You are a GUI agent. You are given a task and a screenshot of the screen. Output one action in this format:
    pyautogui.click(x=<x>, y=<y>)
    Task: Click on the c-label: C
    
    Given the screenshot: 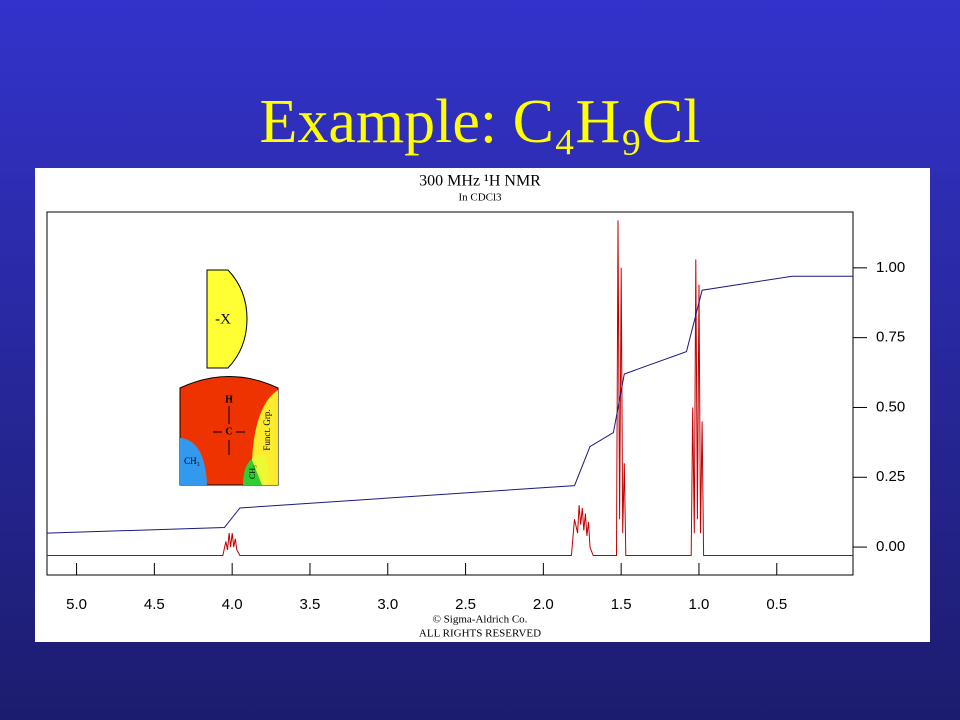 What is the action you would take?
    pyautogui.click(x=228, y=431)
    